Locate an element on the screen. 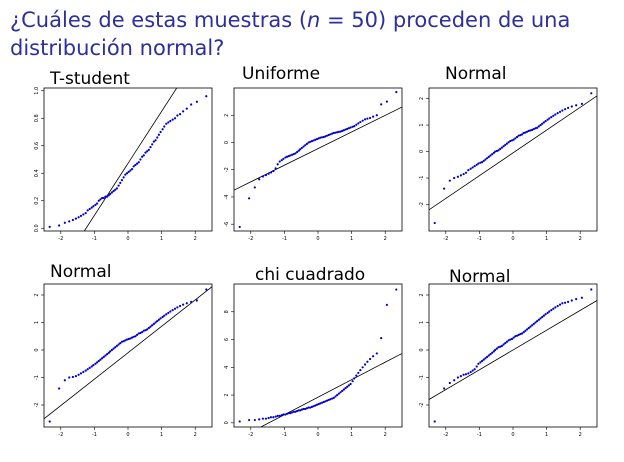 The width and height of the screenshot is (624, 462). y-tick-label: -1 is located at coordinates (37, 377).